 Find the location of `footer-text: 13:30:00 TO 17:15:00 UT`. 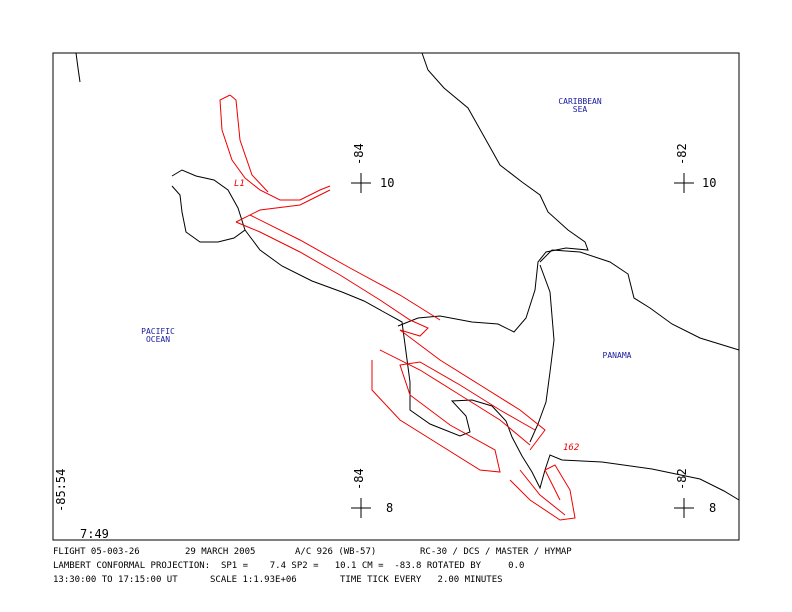

footer-text: 13:30:00 TO 17:15:00 UT is located at coordinates (115, 580).